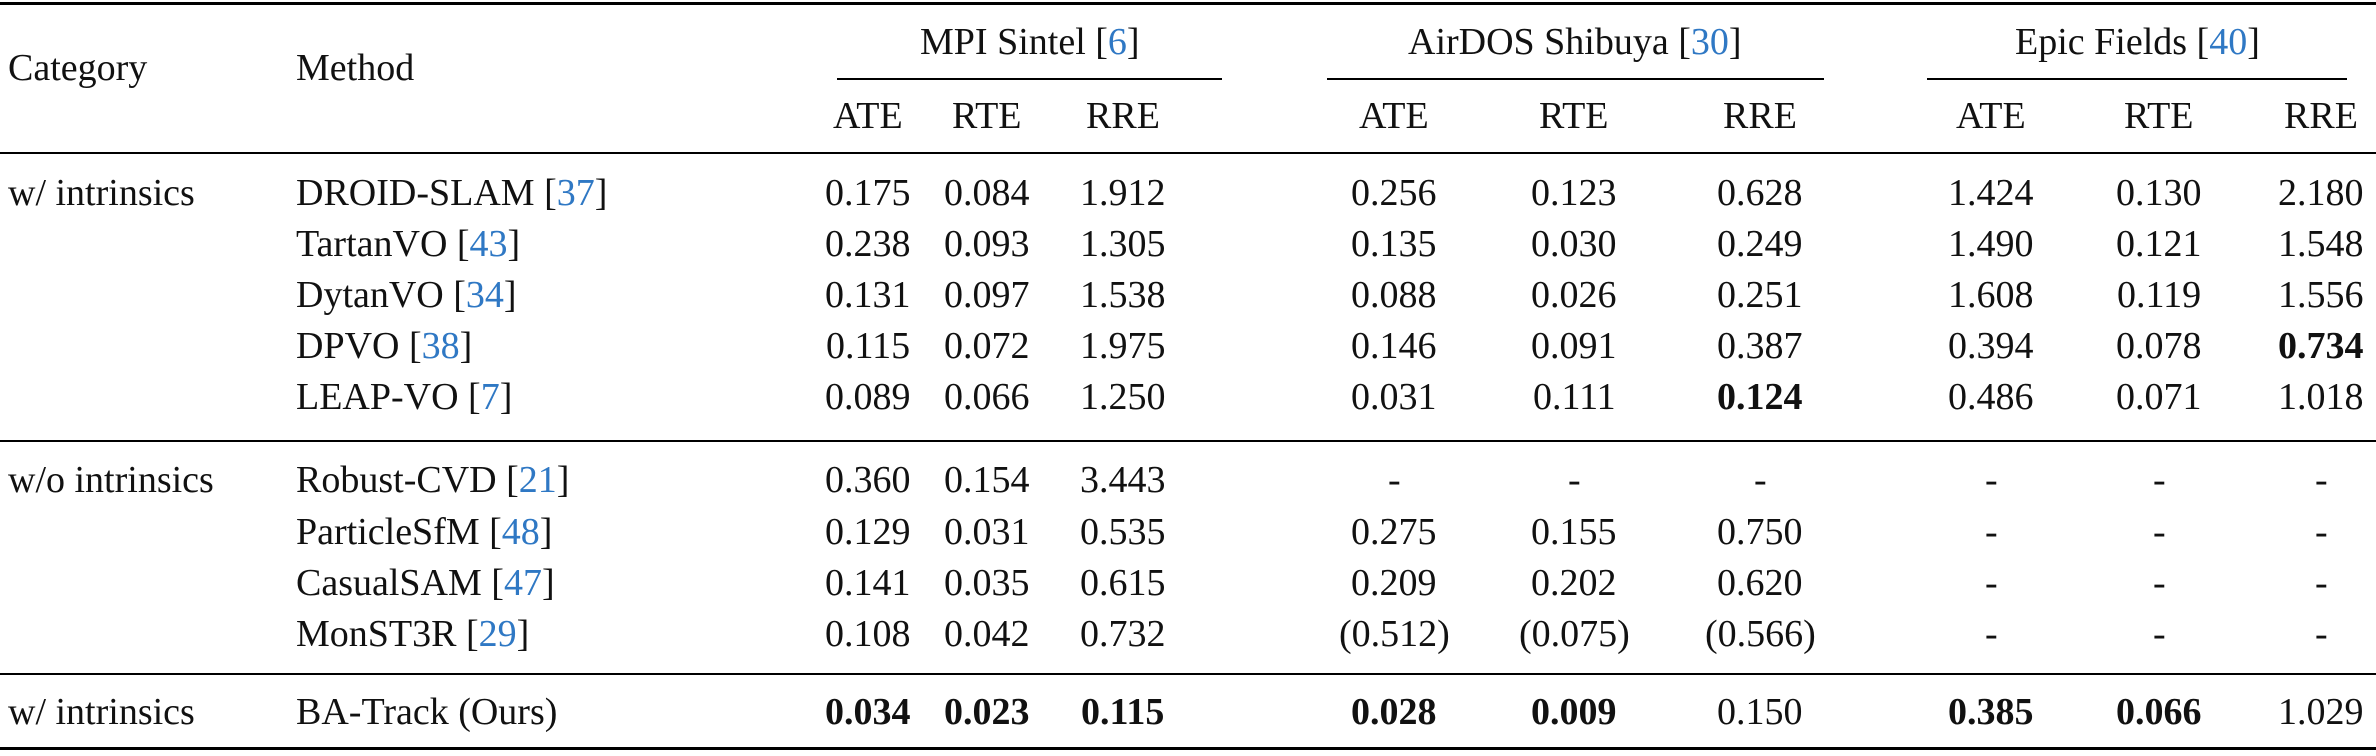 The height and width of the screenshot is (756, 2376). Describe the element at coordinates (497, 634) in the screenshot. I see `method-ref-link: 29` at that location.